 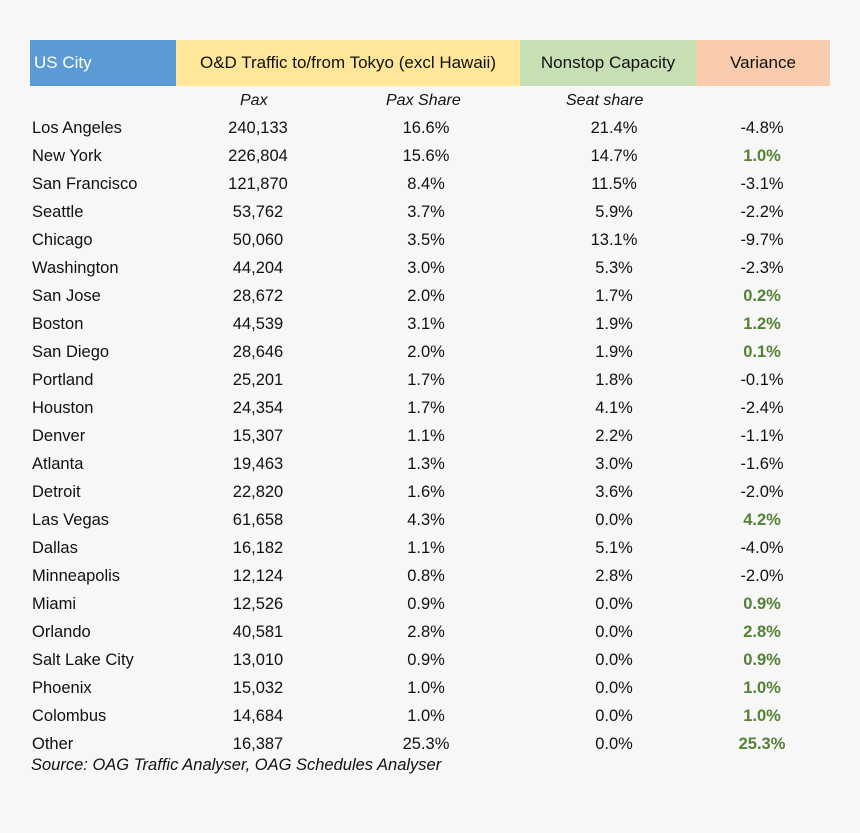 What do you see at coordinates (53, 744) in the screenshot?
I see `city-cell: Other` at bounding box center [53, 744].